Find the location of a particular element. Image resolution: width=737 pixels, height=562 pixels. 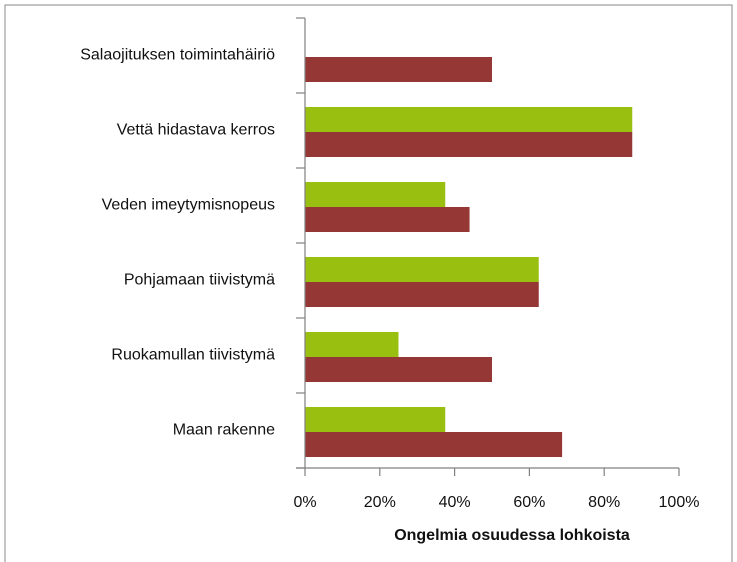

x-axis-title: Ongelmia osuudessa lohkoista is located at coordinates (512, 535).